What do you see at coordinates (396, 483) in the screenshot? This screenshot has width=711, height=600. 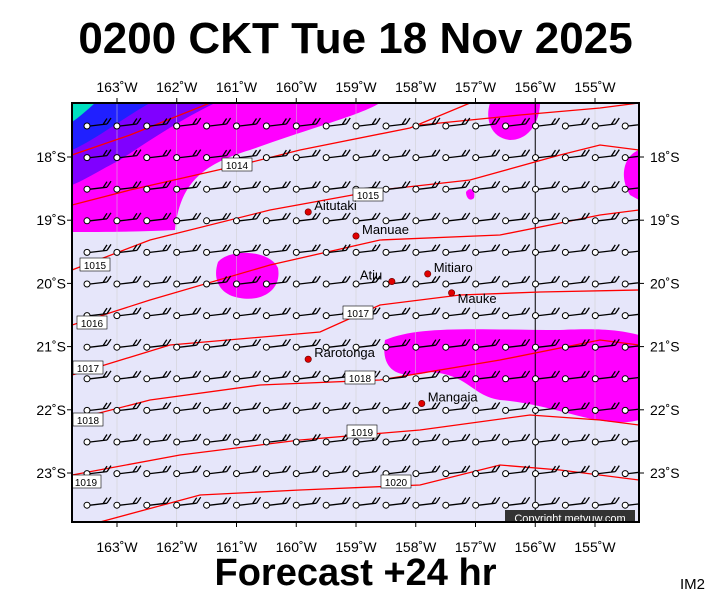 I see `svg-text: 1020` at bounding box center [396, 483].